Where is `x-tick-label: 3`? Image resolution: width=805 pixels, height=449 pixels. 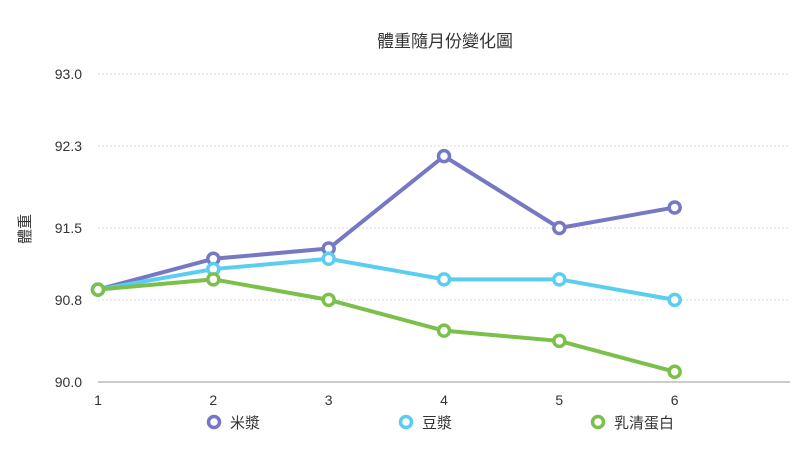 x-tick-label: 3 is located at coordinates (329, 400).